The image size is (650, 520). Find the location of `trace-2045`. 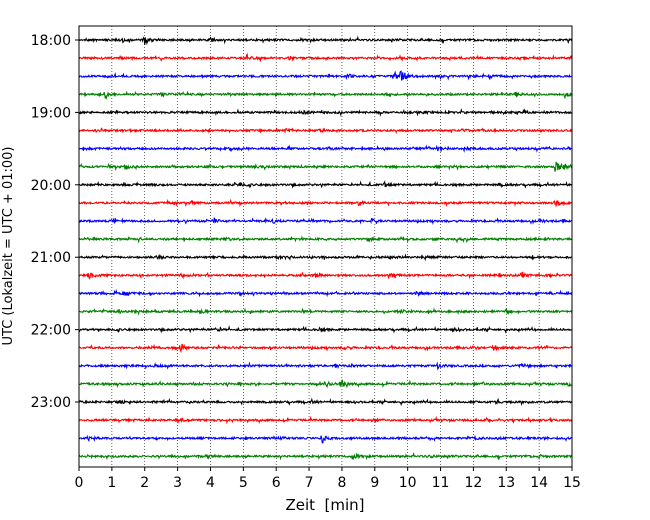

trace-2045 is located at coordinates (325, 239).